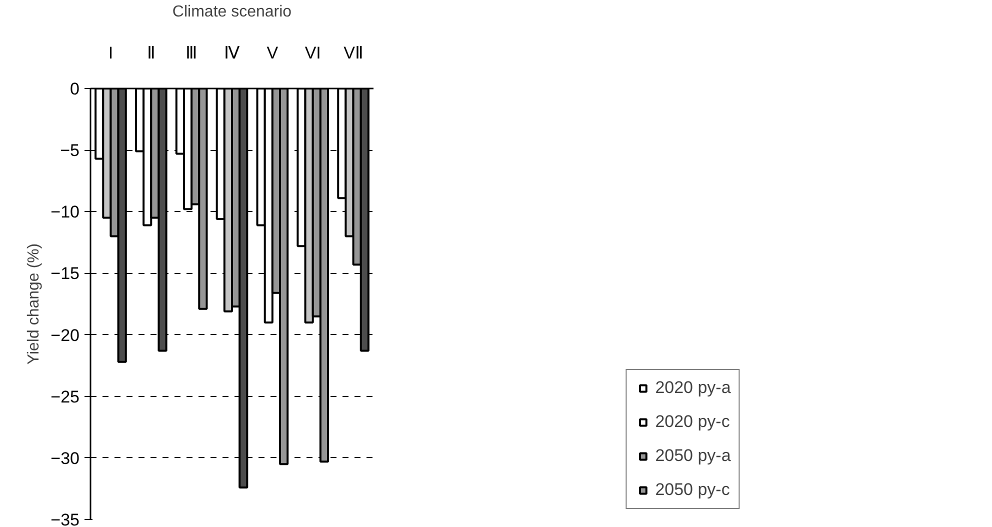 Image resolution: width=992 pixels, height=527 pixels. What do you see at coordinates (34, 304) in the screenshot?
I see `y-axis-title: Yield change (%)` at bounding box center [34, 304].